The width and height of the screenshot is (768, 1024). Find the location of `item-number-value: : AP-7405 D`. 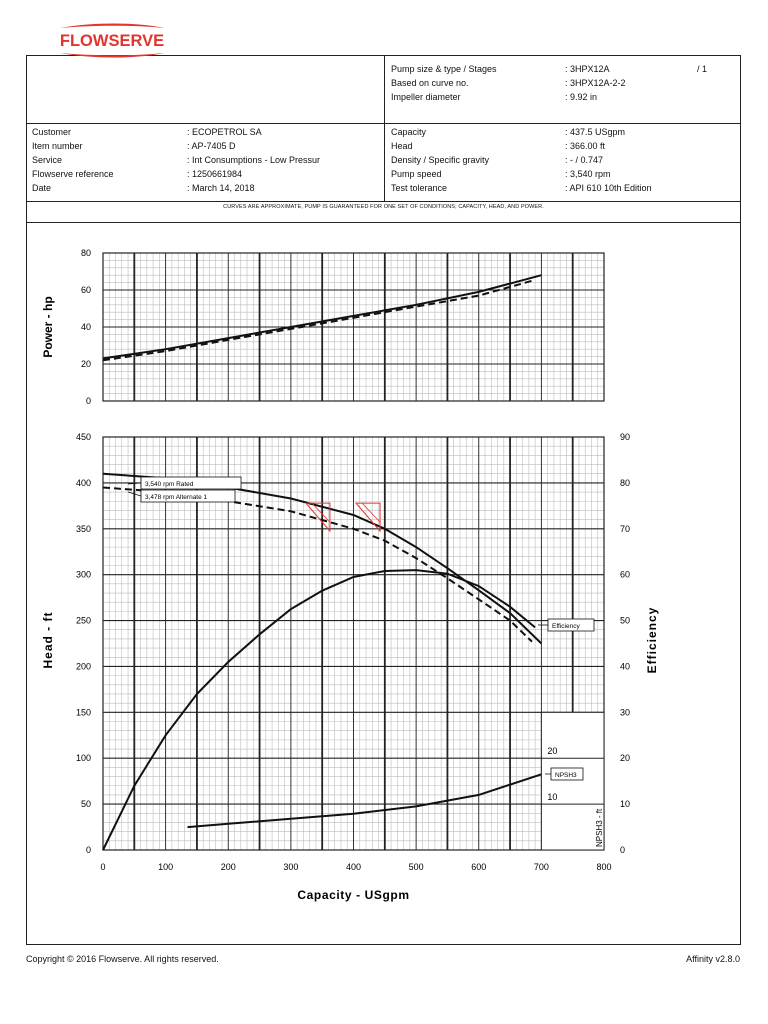

item-number-value: : AP-7405 D is located at coordinates (211, 146).